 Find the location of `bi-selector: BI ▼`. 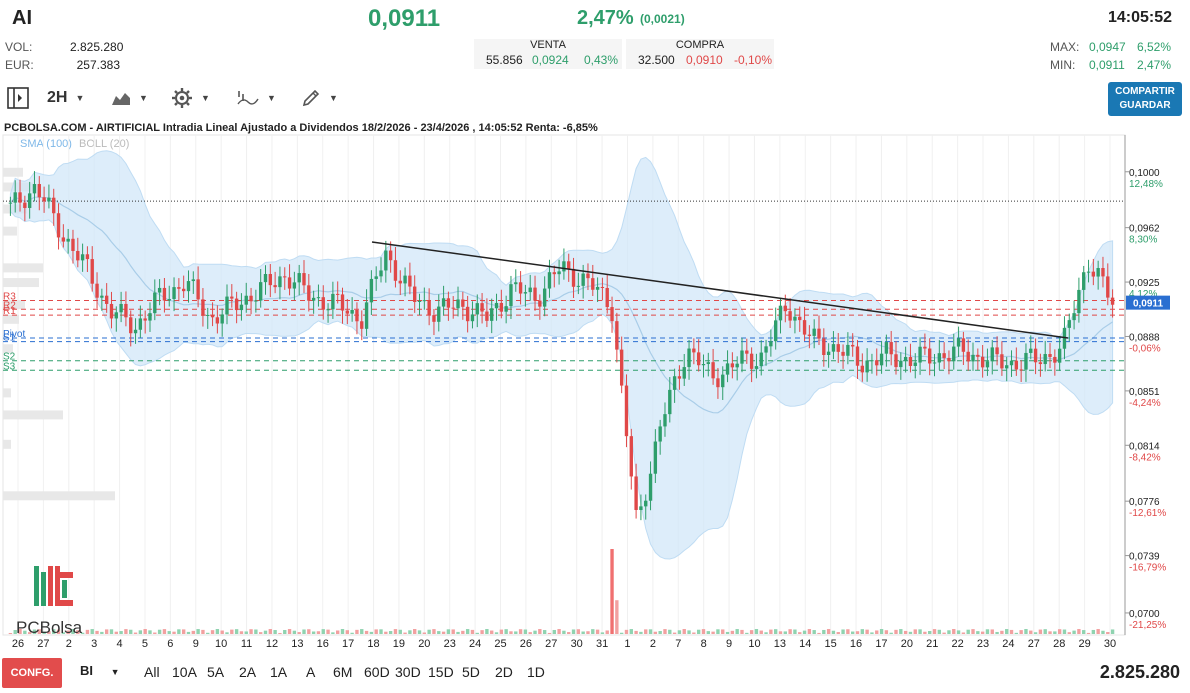

bi-selector: BI ▼ is located at coordinates (100, 670).